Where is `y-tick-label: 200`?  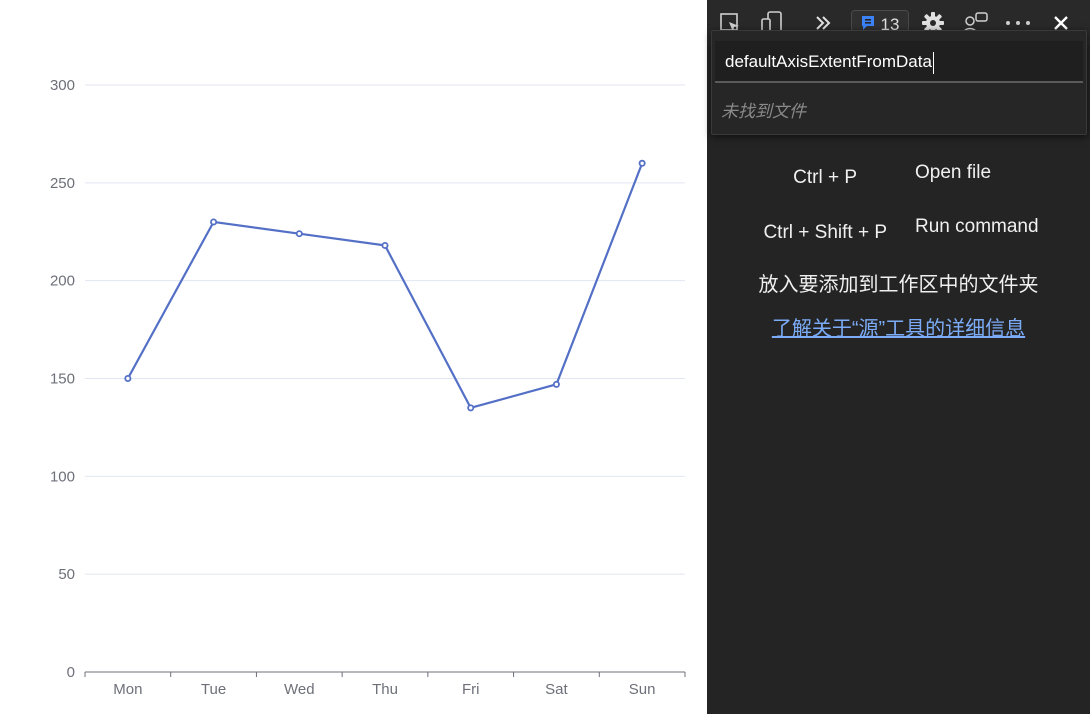 y-tick-label: 200 is located at coordinates (62, 281).